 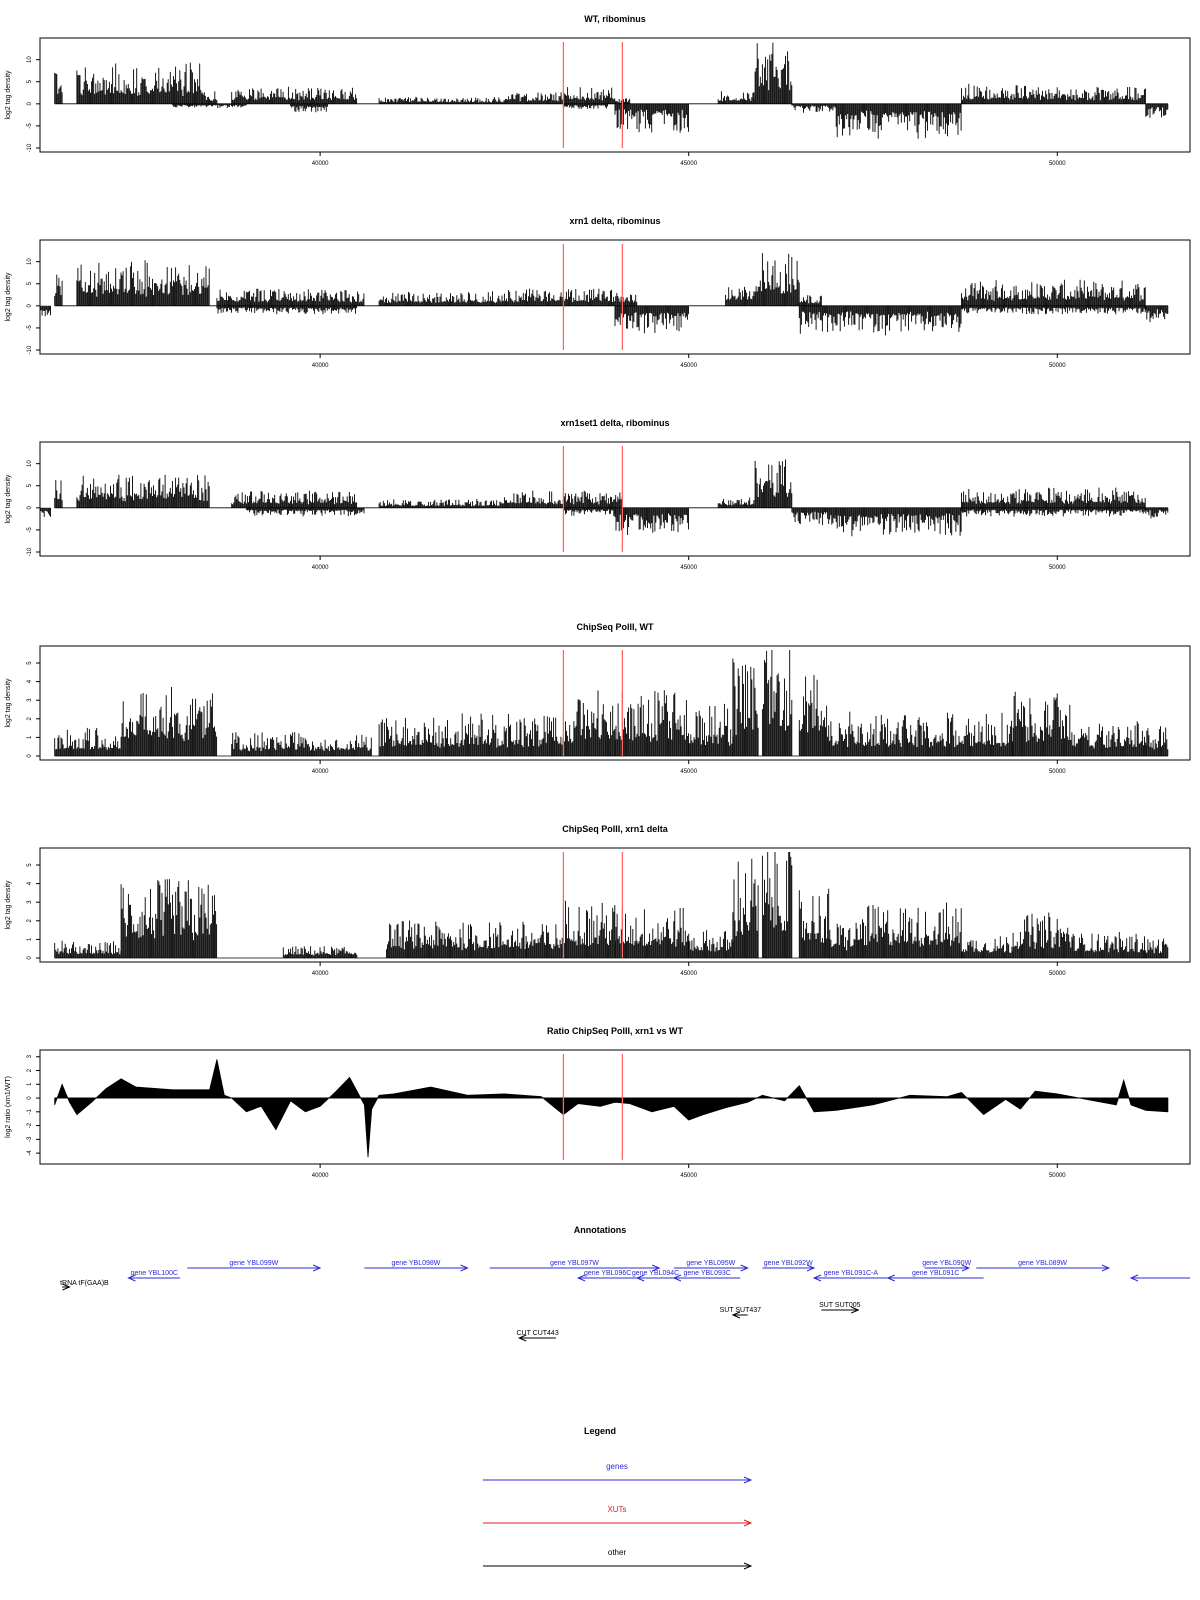 I want to click on y-tick-label: -4, so click(x=30, y=1153).